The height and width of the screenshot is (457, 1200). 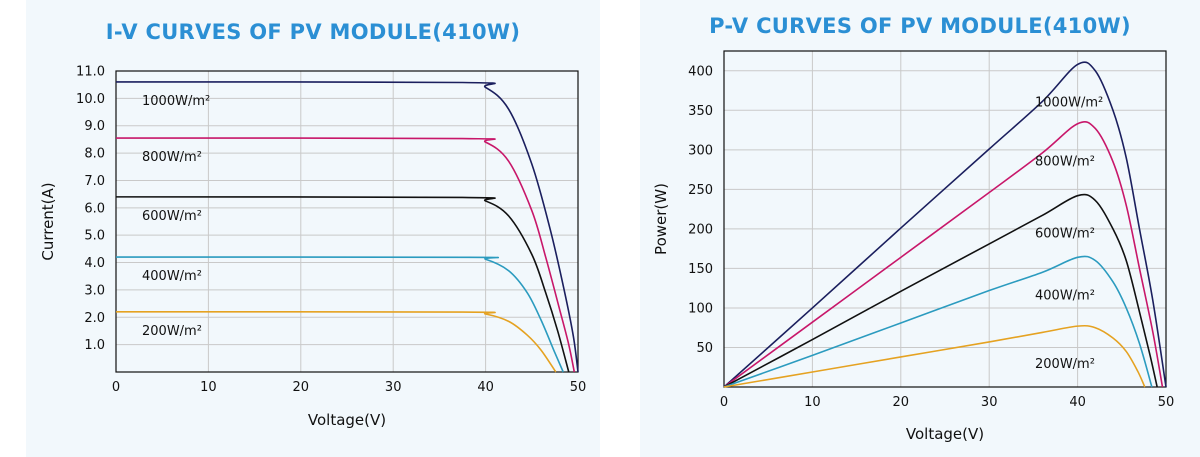 I want to click on y-tick-label: 8.0, so click(x=94, y=154).